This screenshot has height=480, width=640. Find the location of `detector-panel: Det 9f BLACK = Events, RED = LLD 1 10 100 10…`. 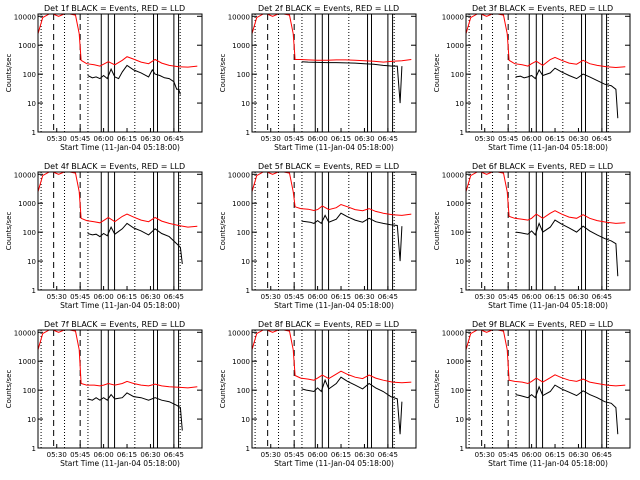

detector-panel: Det 9f BLACK = Events, RED = LLD 1 10 100 10… is located at coordinates (532, 394).